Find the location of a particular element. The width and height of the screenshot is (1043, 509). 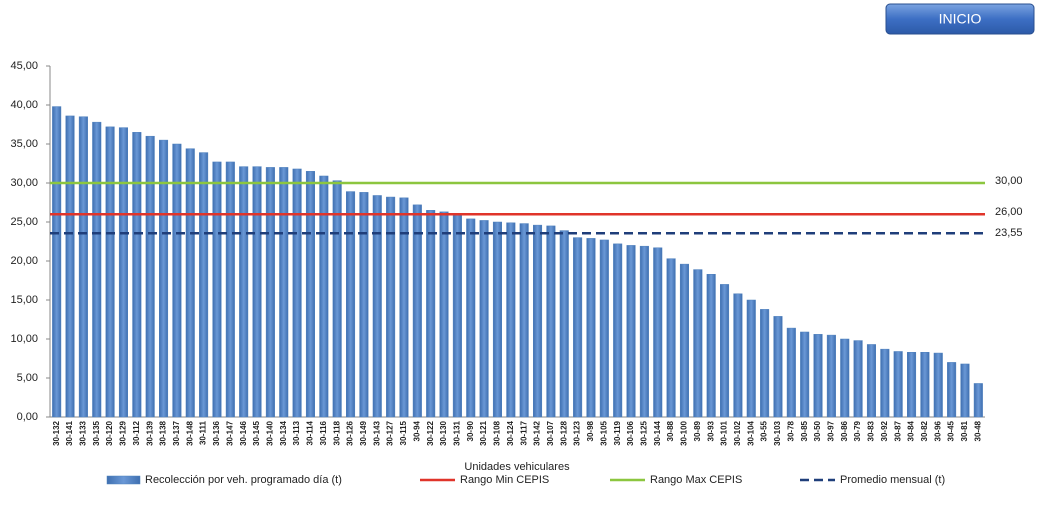

y-tick-label: 25,00 is located at coordinates (24, 222).